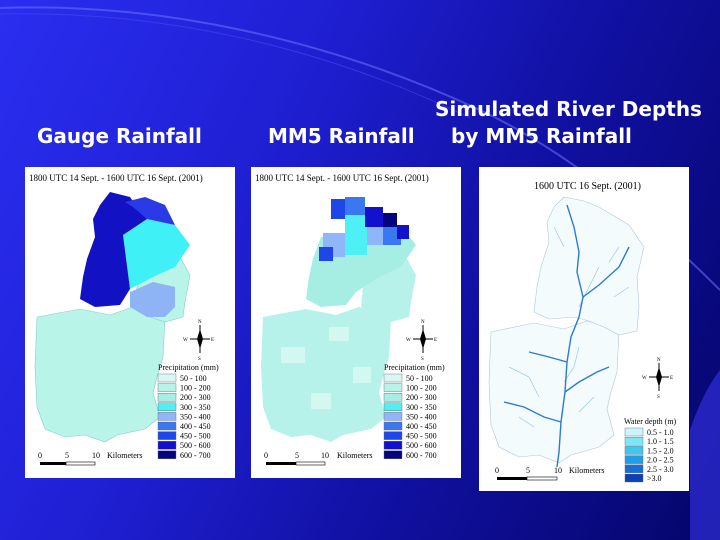  Describe the element at coordinates (419, 378) in the screenshot. I see `mm5-legend-label: 50 - 100` at that location.